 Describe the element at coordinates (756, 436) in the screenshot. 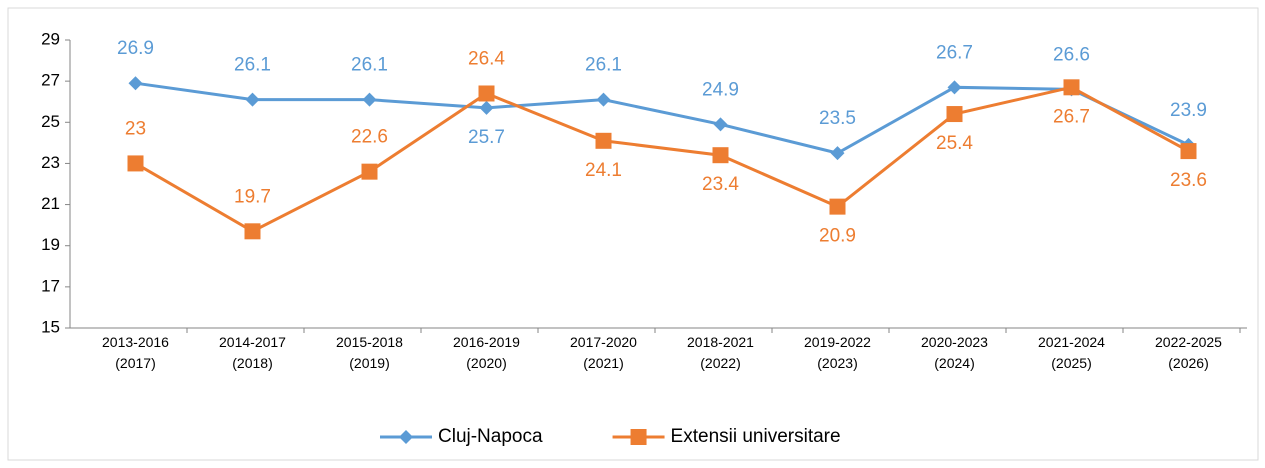

I see `legend-label: Extensii universitare` at that location.